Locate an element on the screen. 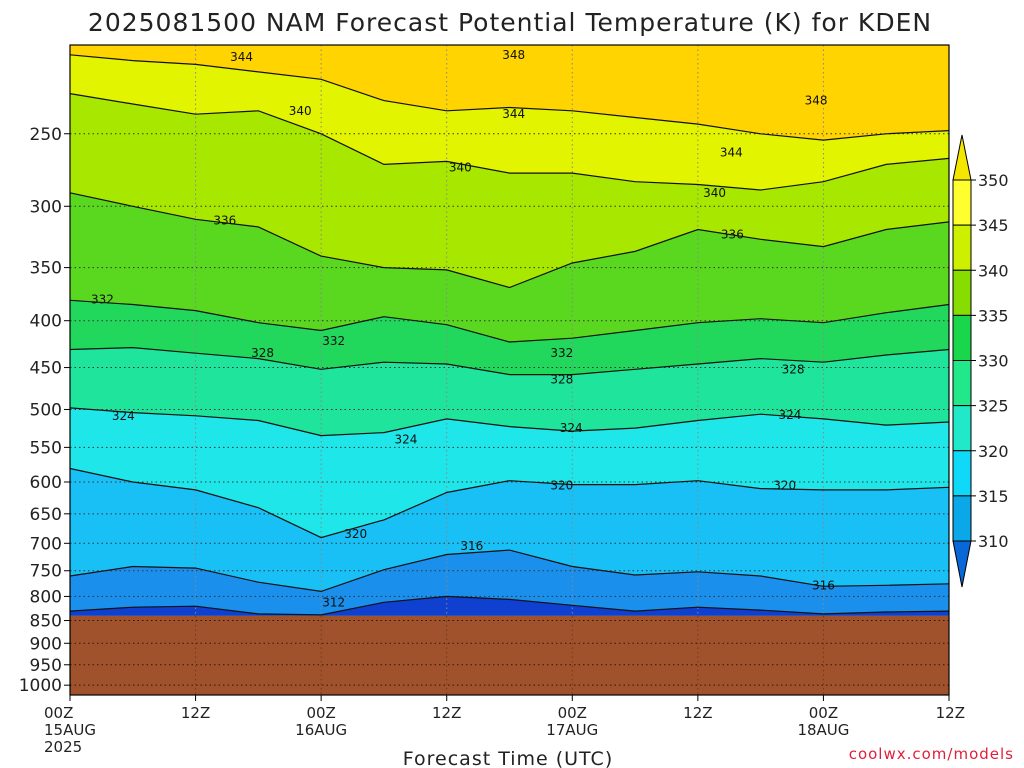  x-tick-label: 15AUG is located at coordinates (70, 730).